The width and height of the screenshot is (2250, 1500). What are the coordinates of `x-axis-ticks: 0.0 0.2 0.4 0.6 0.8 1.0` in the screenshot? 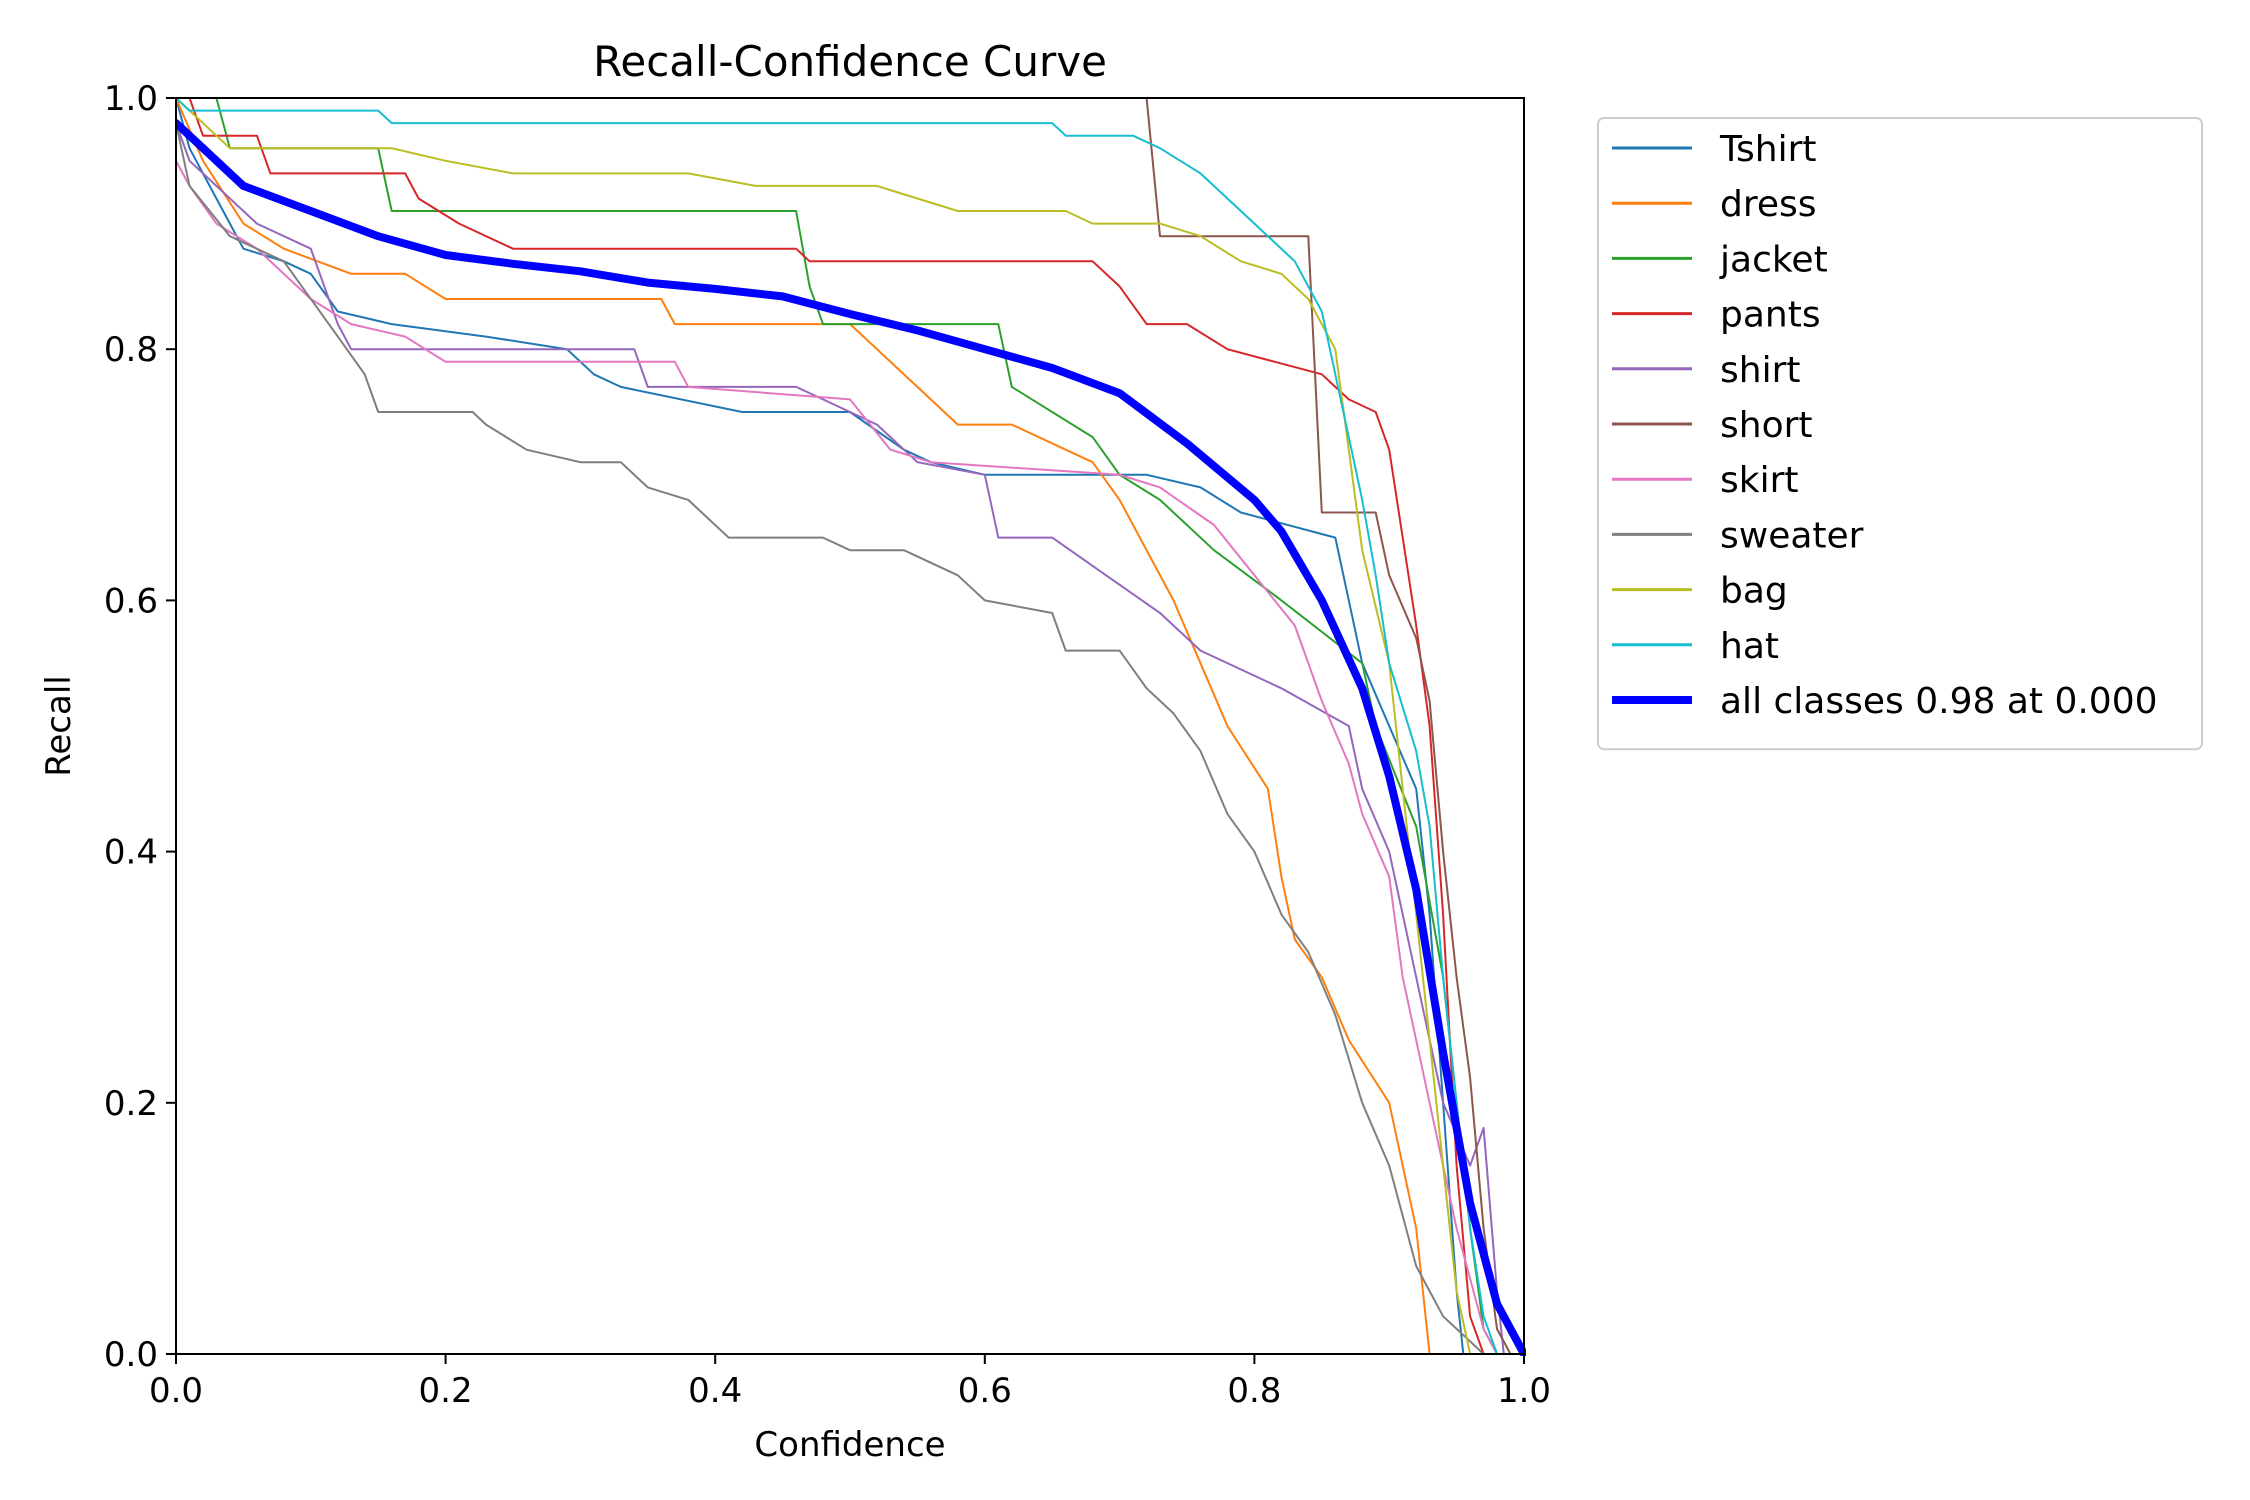 It's located at (850, 1382).